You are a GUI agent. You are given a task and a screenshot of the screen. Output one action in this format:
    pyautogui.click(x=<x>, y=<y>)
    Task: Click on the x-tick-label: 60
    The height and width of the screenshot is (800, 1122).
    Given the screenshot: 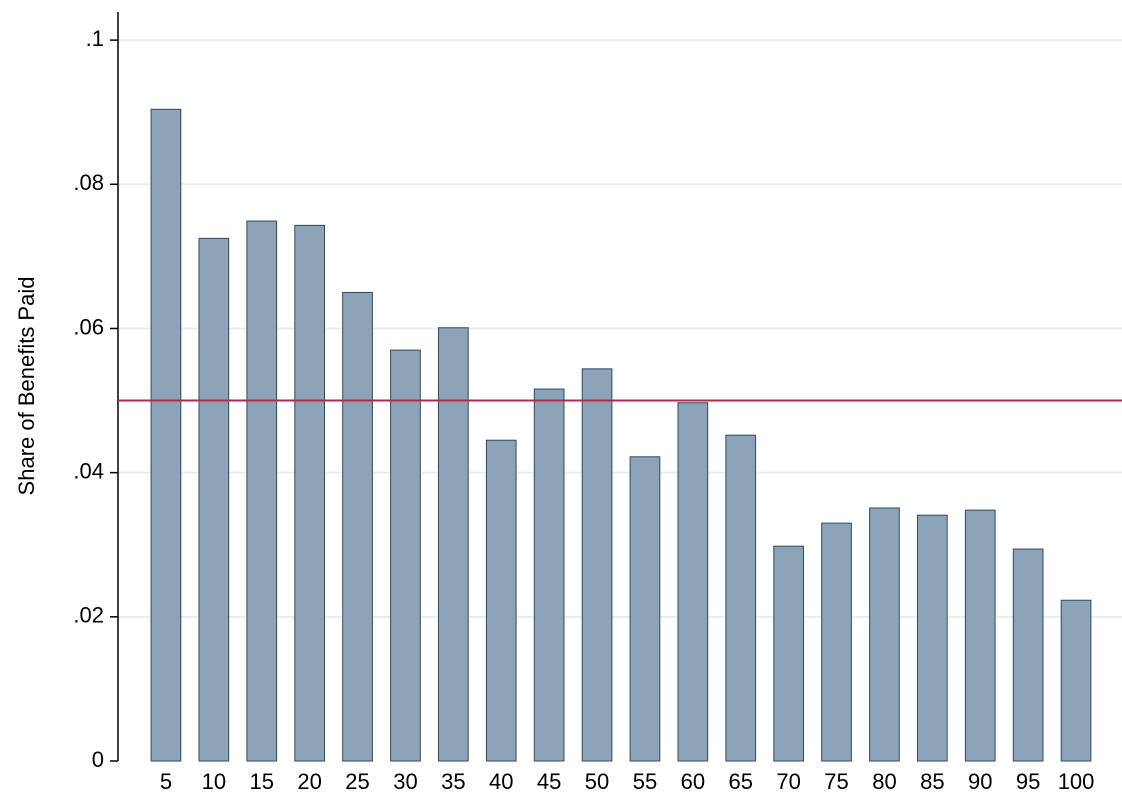 What is the action you would take?
    pyautogui.click(x=693, y=781)
    